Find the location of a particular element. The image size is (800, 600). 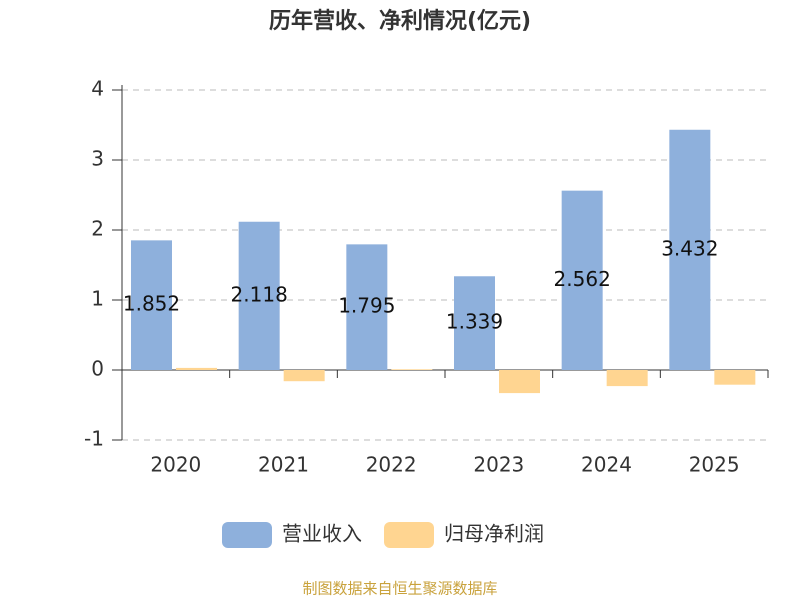

data-label: 3.432 is located at coordinates (689, 248).